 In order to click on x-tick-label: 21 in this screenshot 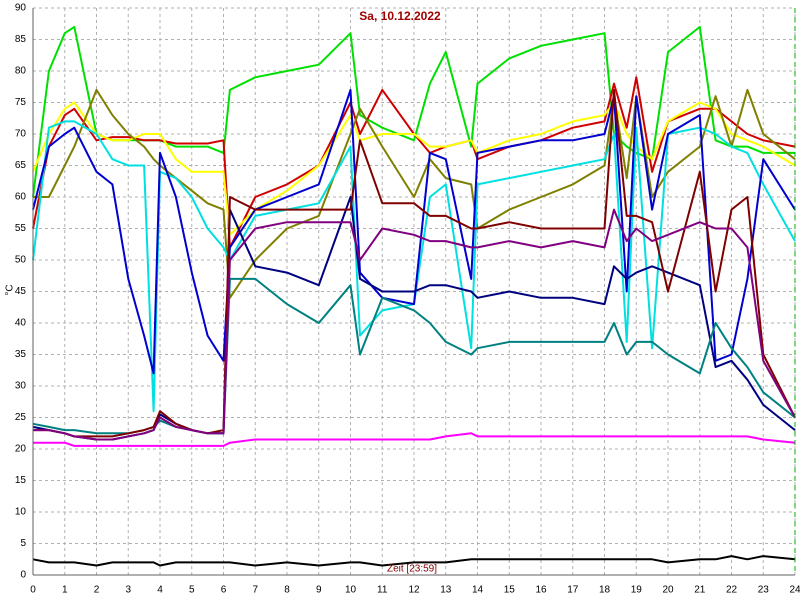, I will do `click(700, 590)`.